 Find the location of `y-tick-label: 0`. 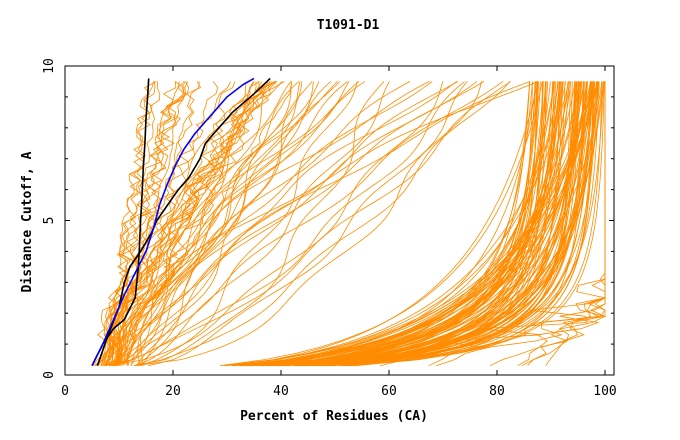

y-tick-label: 0 is located at coordinates (49, 375).